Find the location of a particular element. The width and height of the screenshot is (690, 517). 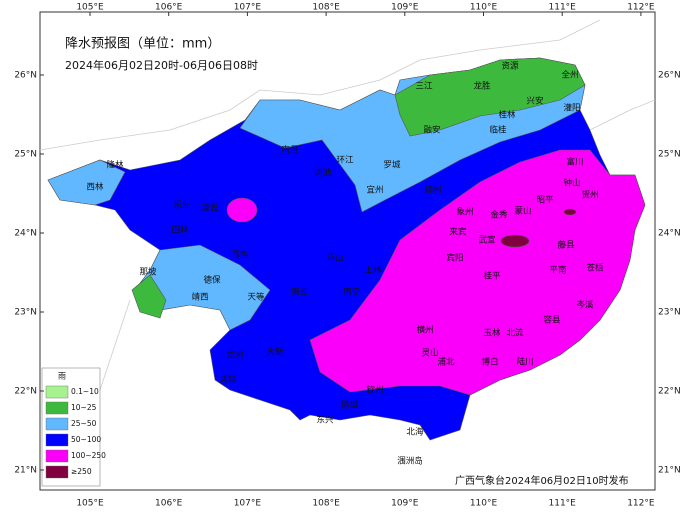

city-label: 西林 is located at coordinates (95, 187).